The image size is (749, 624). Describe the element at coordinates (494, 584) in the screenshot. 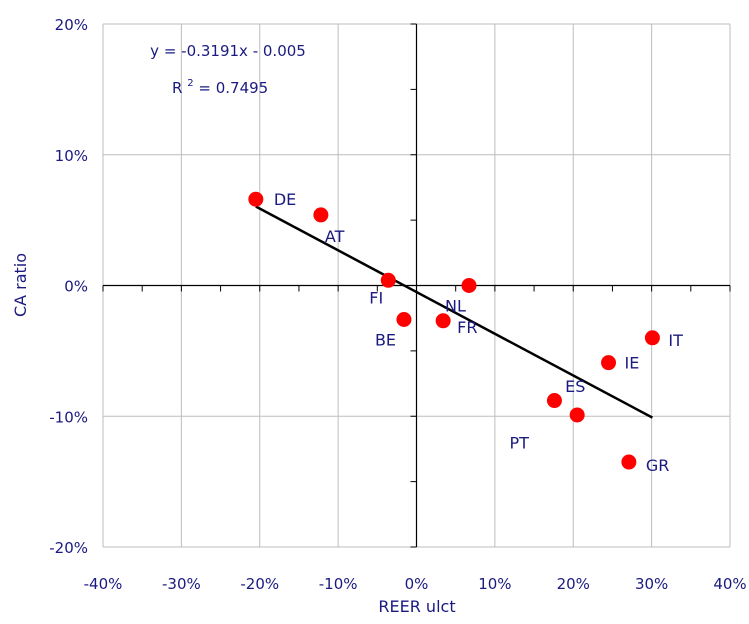

I see `x-tick-label: 10%` at that location.